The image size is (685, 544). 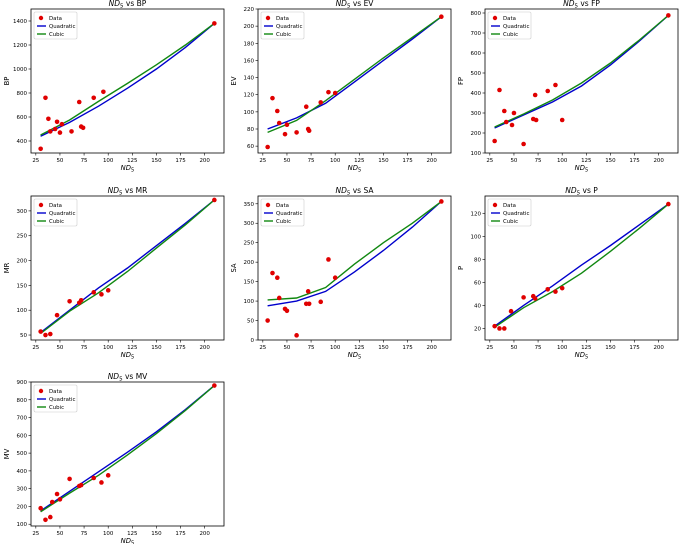 What do you see at coordinates (461, 268) in the screenshot?
I see `y-axis-label: P` at bounding box center [461, 268].